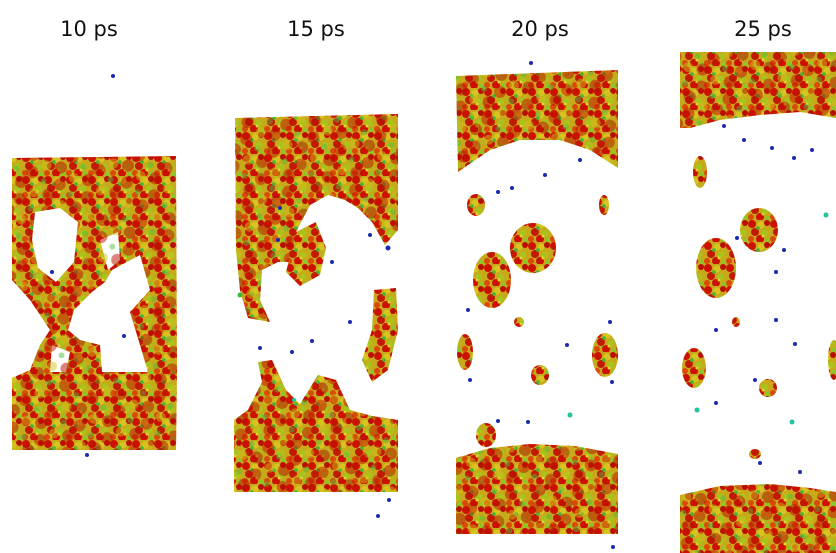 The width and height of the screenshot is (836, 553). What do you see at coordinates (89, 29) in the screenshot?
I see `panel-1-time-label: 10 ps` at bounding box center [89, 29].